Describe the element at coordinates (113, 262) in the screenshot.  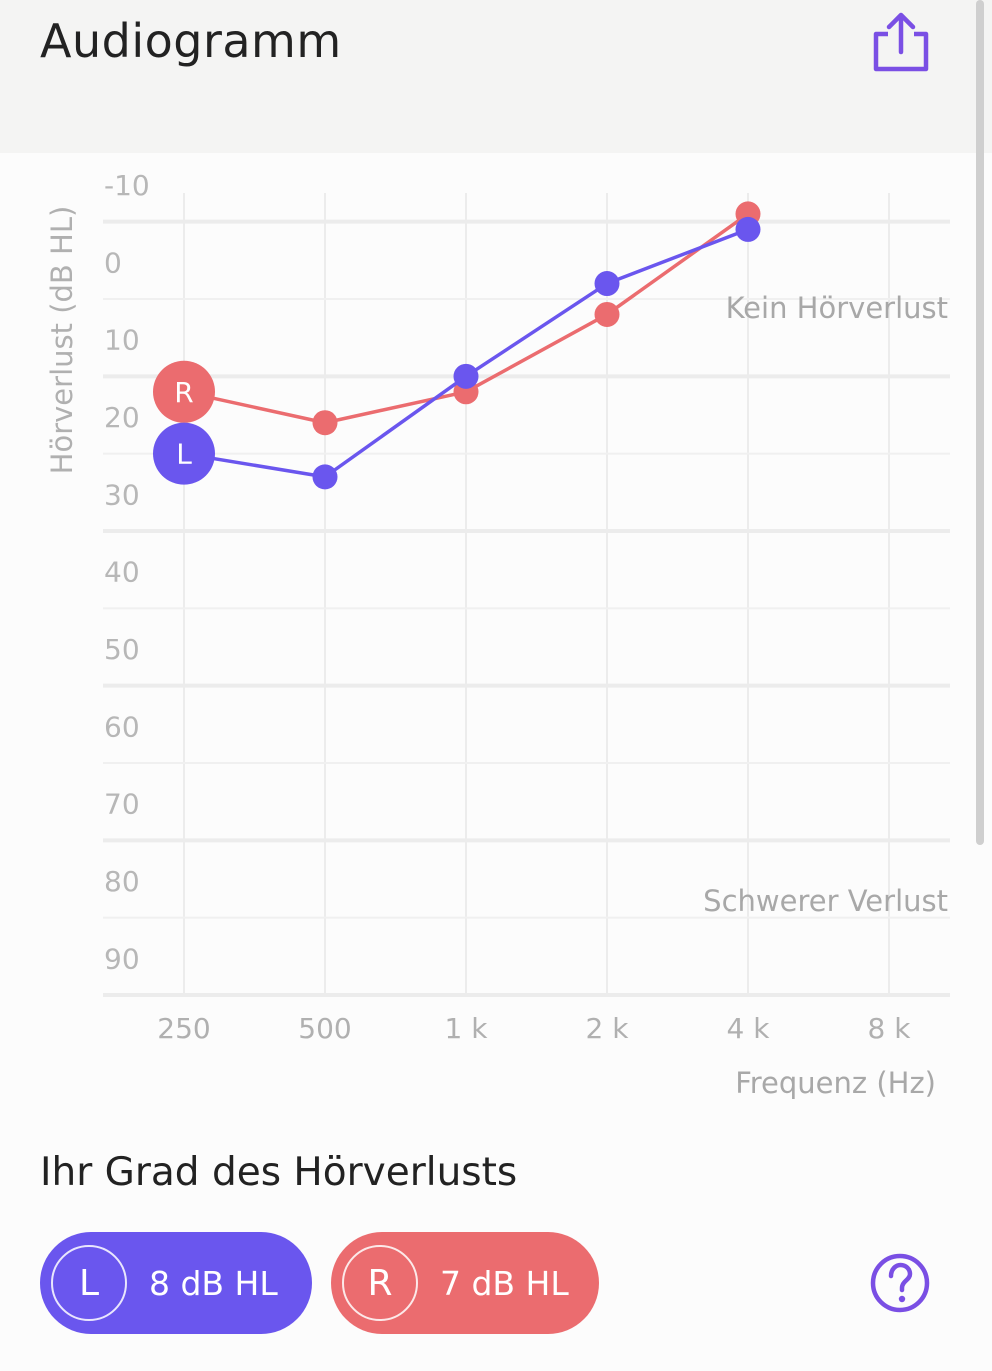
I see `y-tick-label: 0` at that location.